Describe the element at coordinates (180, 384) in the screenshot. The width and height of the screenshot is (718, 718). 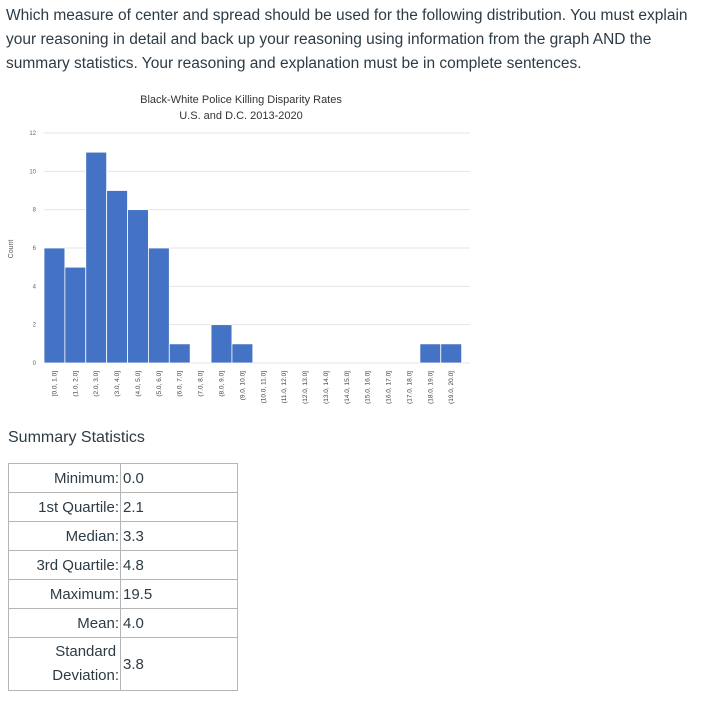
I see `x-tick-label: (6.0, 7.0]` at that location.